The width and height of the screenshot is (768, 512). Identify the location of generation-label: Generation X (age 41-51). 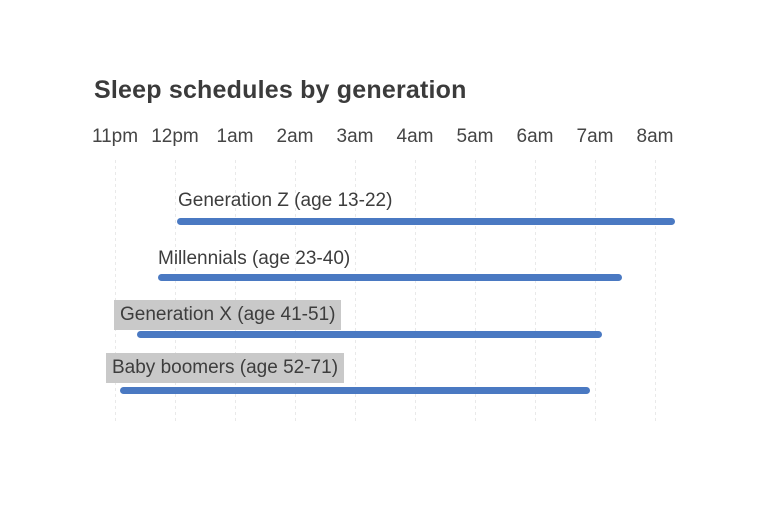
(228, 315).